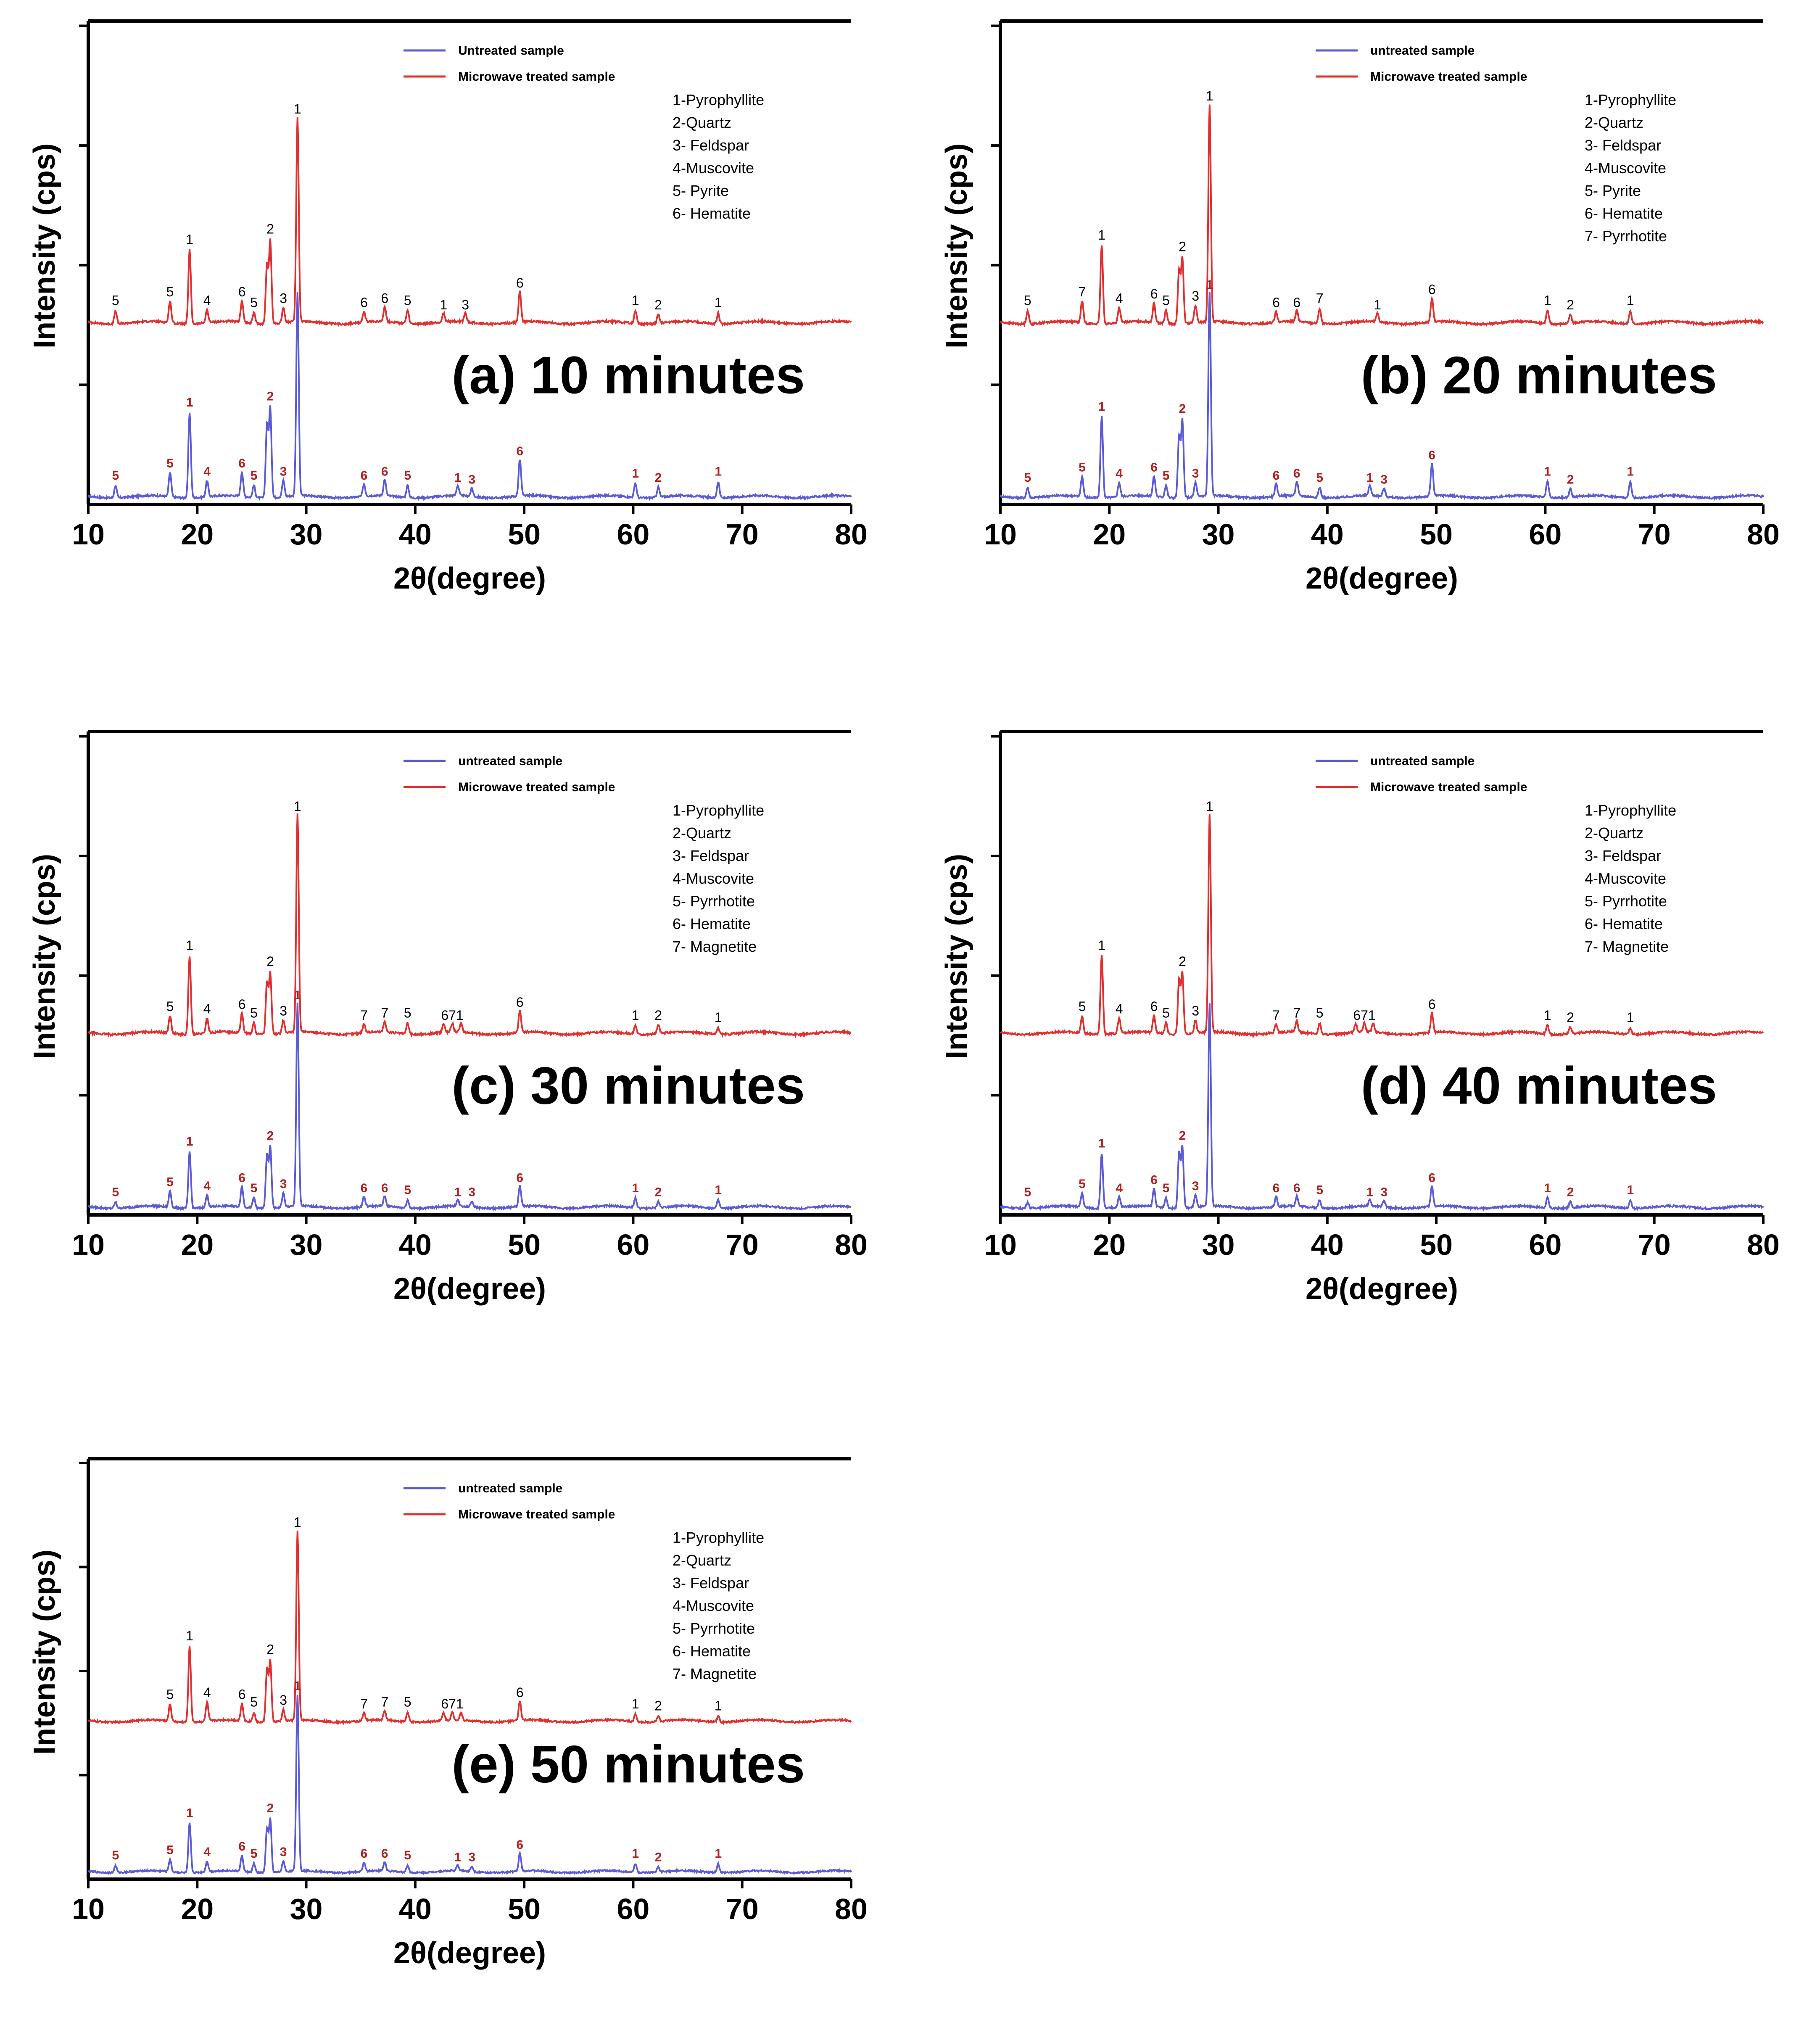 Image resolution: width=1820 pixels, height=2033 pixels. I want to click on panel-label: (e) 50 minutes, so click(628, 1765).